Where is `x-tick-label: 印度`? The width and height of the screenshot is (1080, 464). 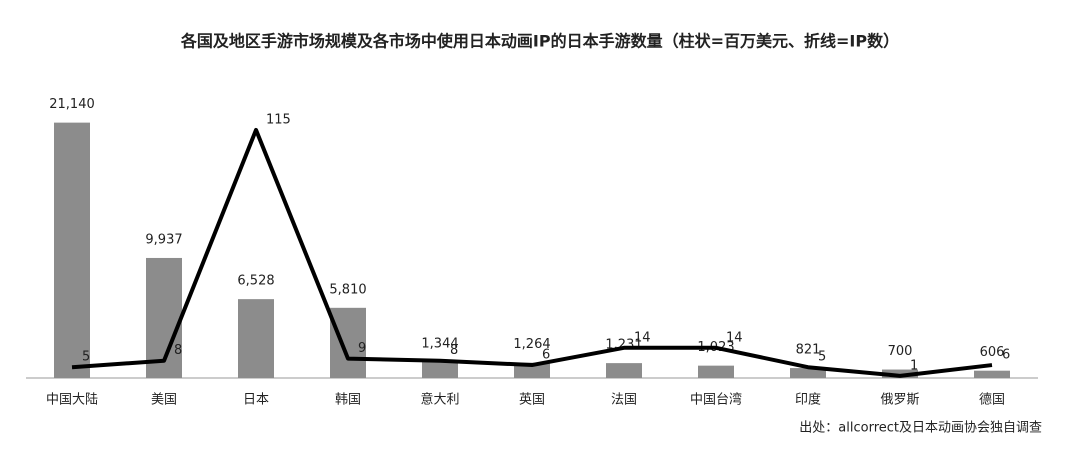
x-tick-label: 印度 is located at coordinates (808, 400).